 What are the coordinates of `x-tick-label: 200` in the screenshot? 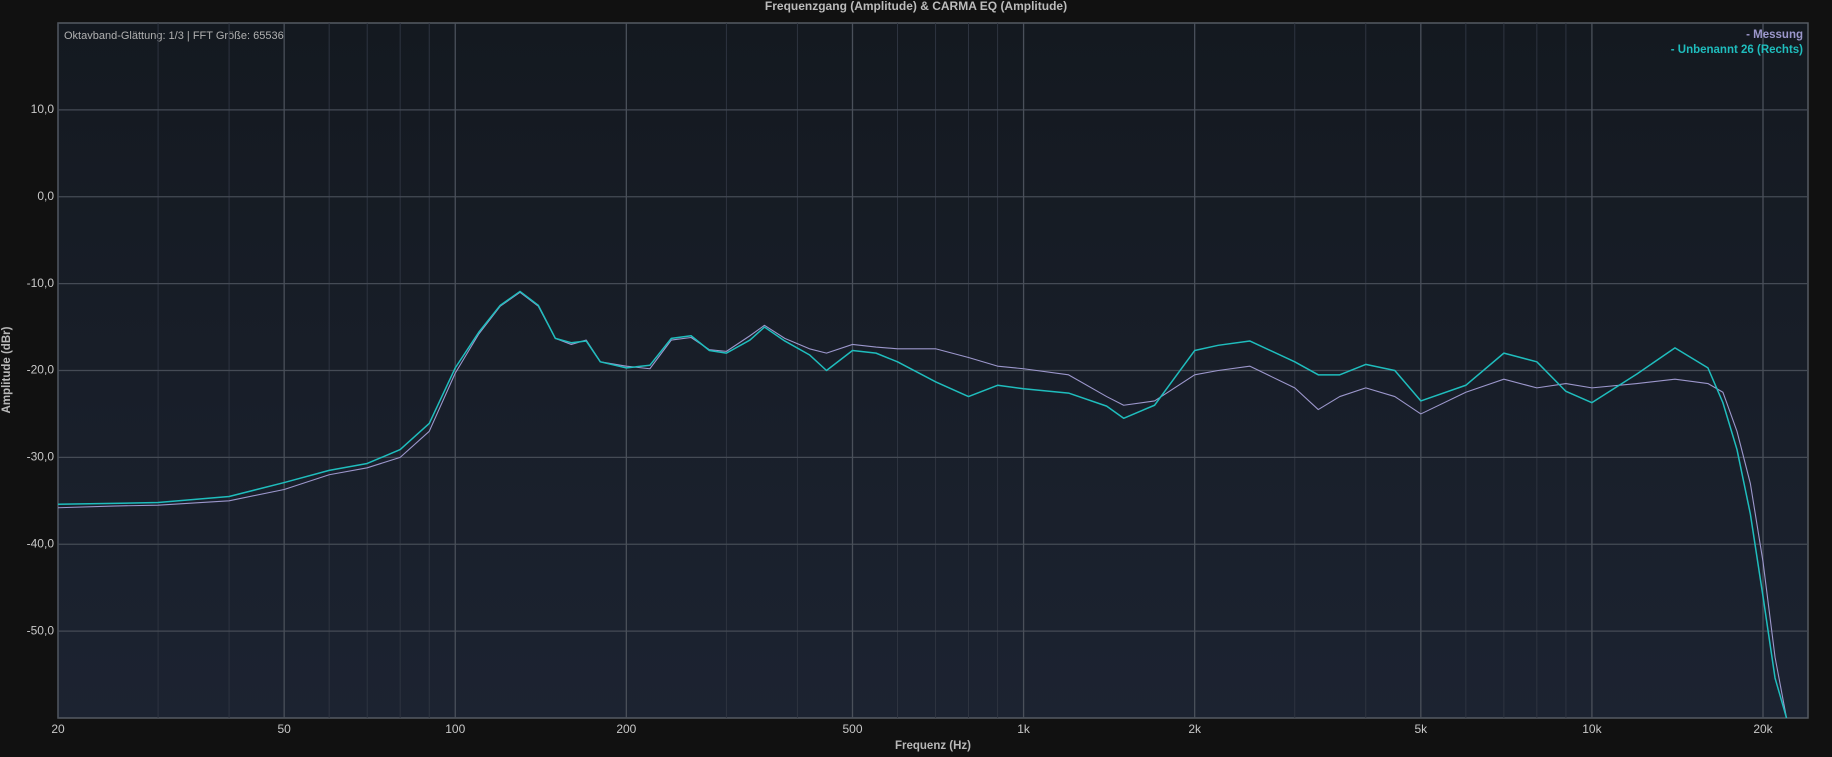 It's located at (626, 729).